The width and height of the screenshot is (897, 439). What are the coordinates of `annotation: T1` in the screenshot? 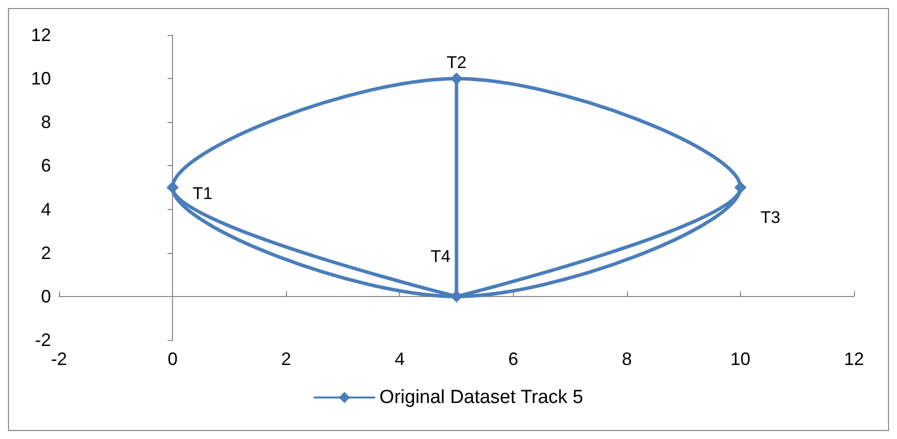 It's located at (202, 193).